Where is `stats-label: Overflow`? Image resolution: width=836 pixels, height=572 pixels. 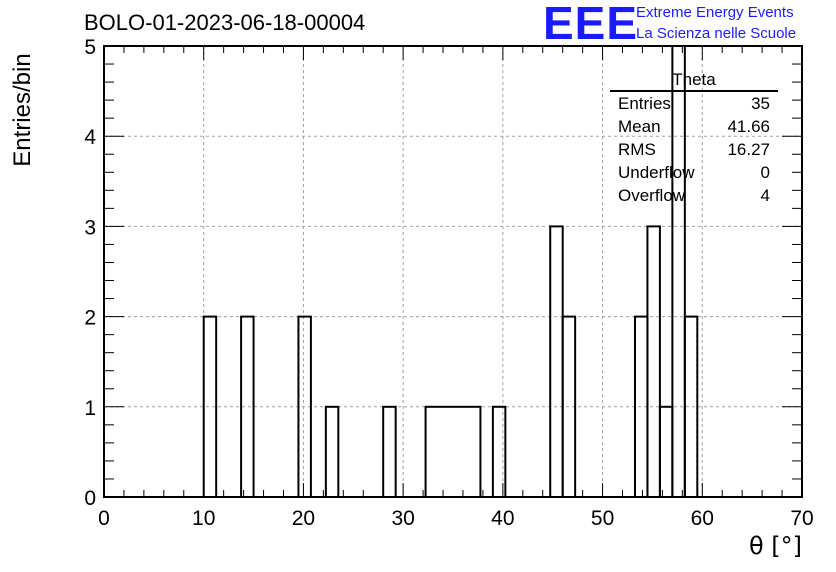 stats-label: Overflow is located at coordinates (652, 195).